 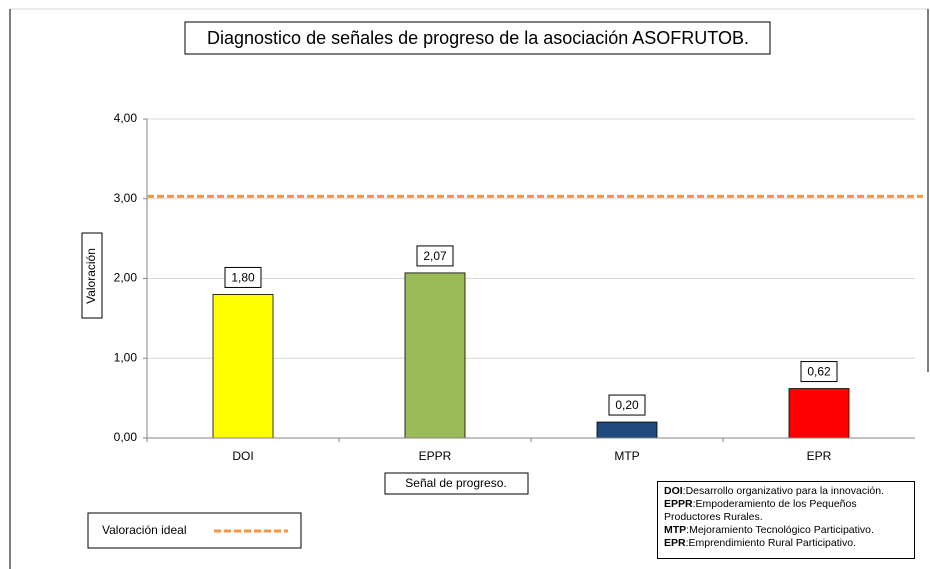 I want to click on y-axis-label: Valoración, so click(x=91, y=276).